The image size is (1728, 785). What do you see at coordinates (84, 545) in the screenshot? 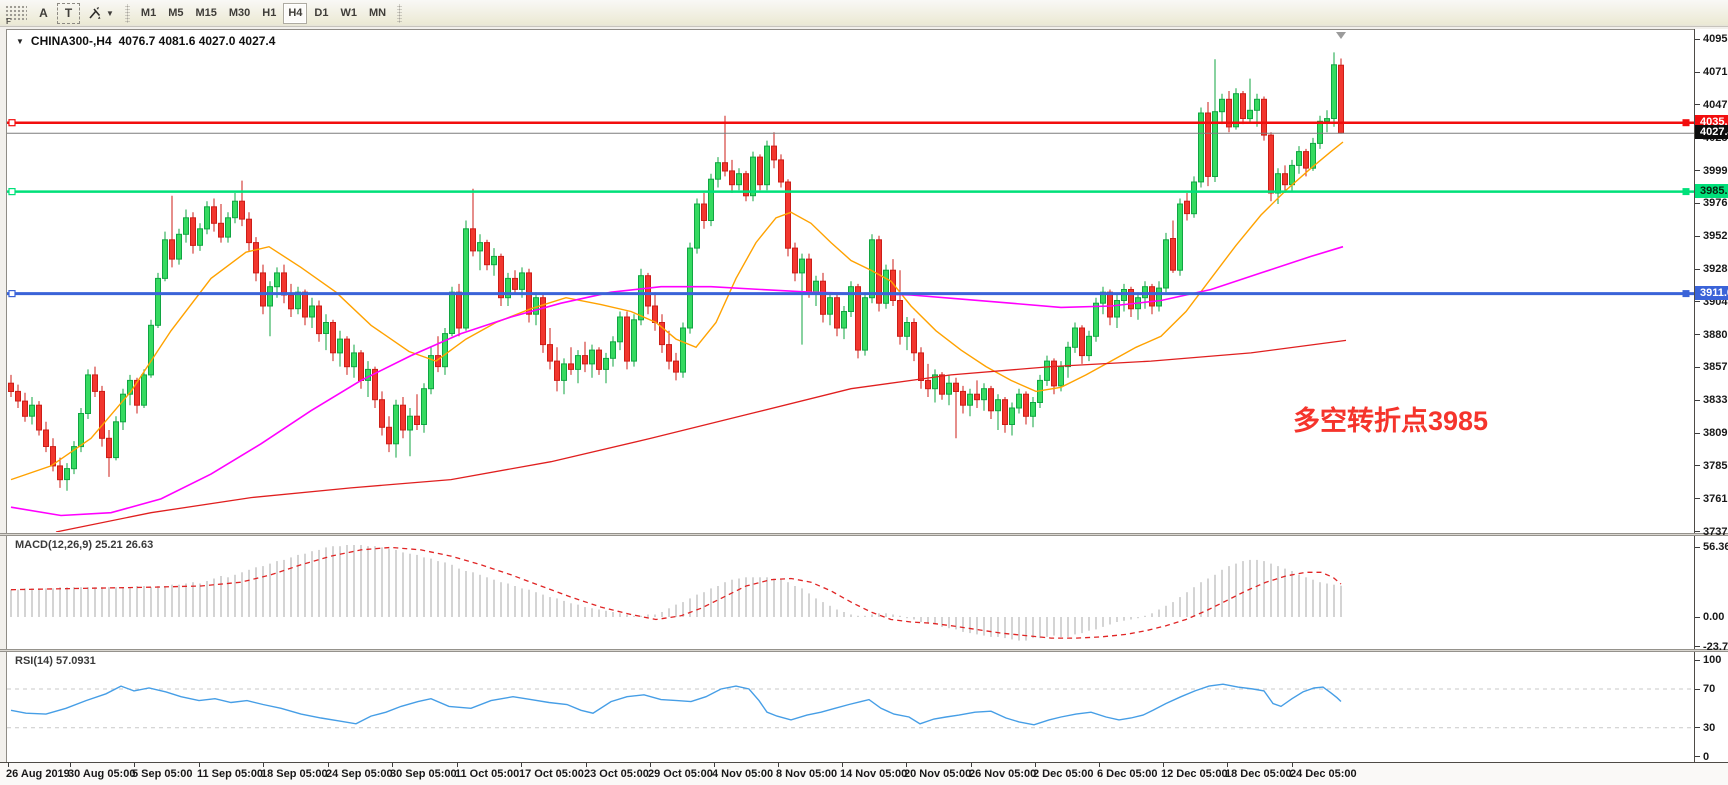
I see `macd-label: MACD(12,26,9) 25.21 26.63` at bounding box center [84, 545].